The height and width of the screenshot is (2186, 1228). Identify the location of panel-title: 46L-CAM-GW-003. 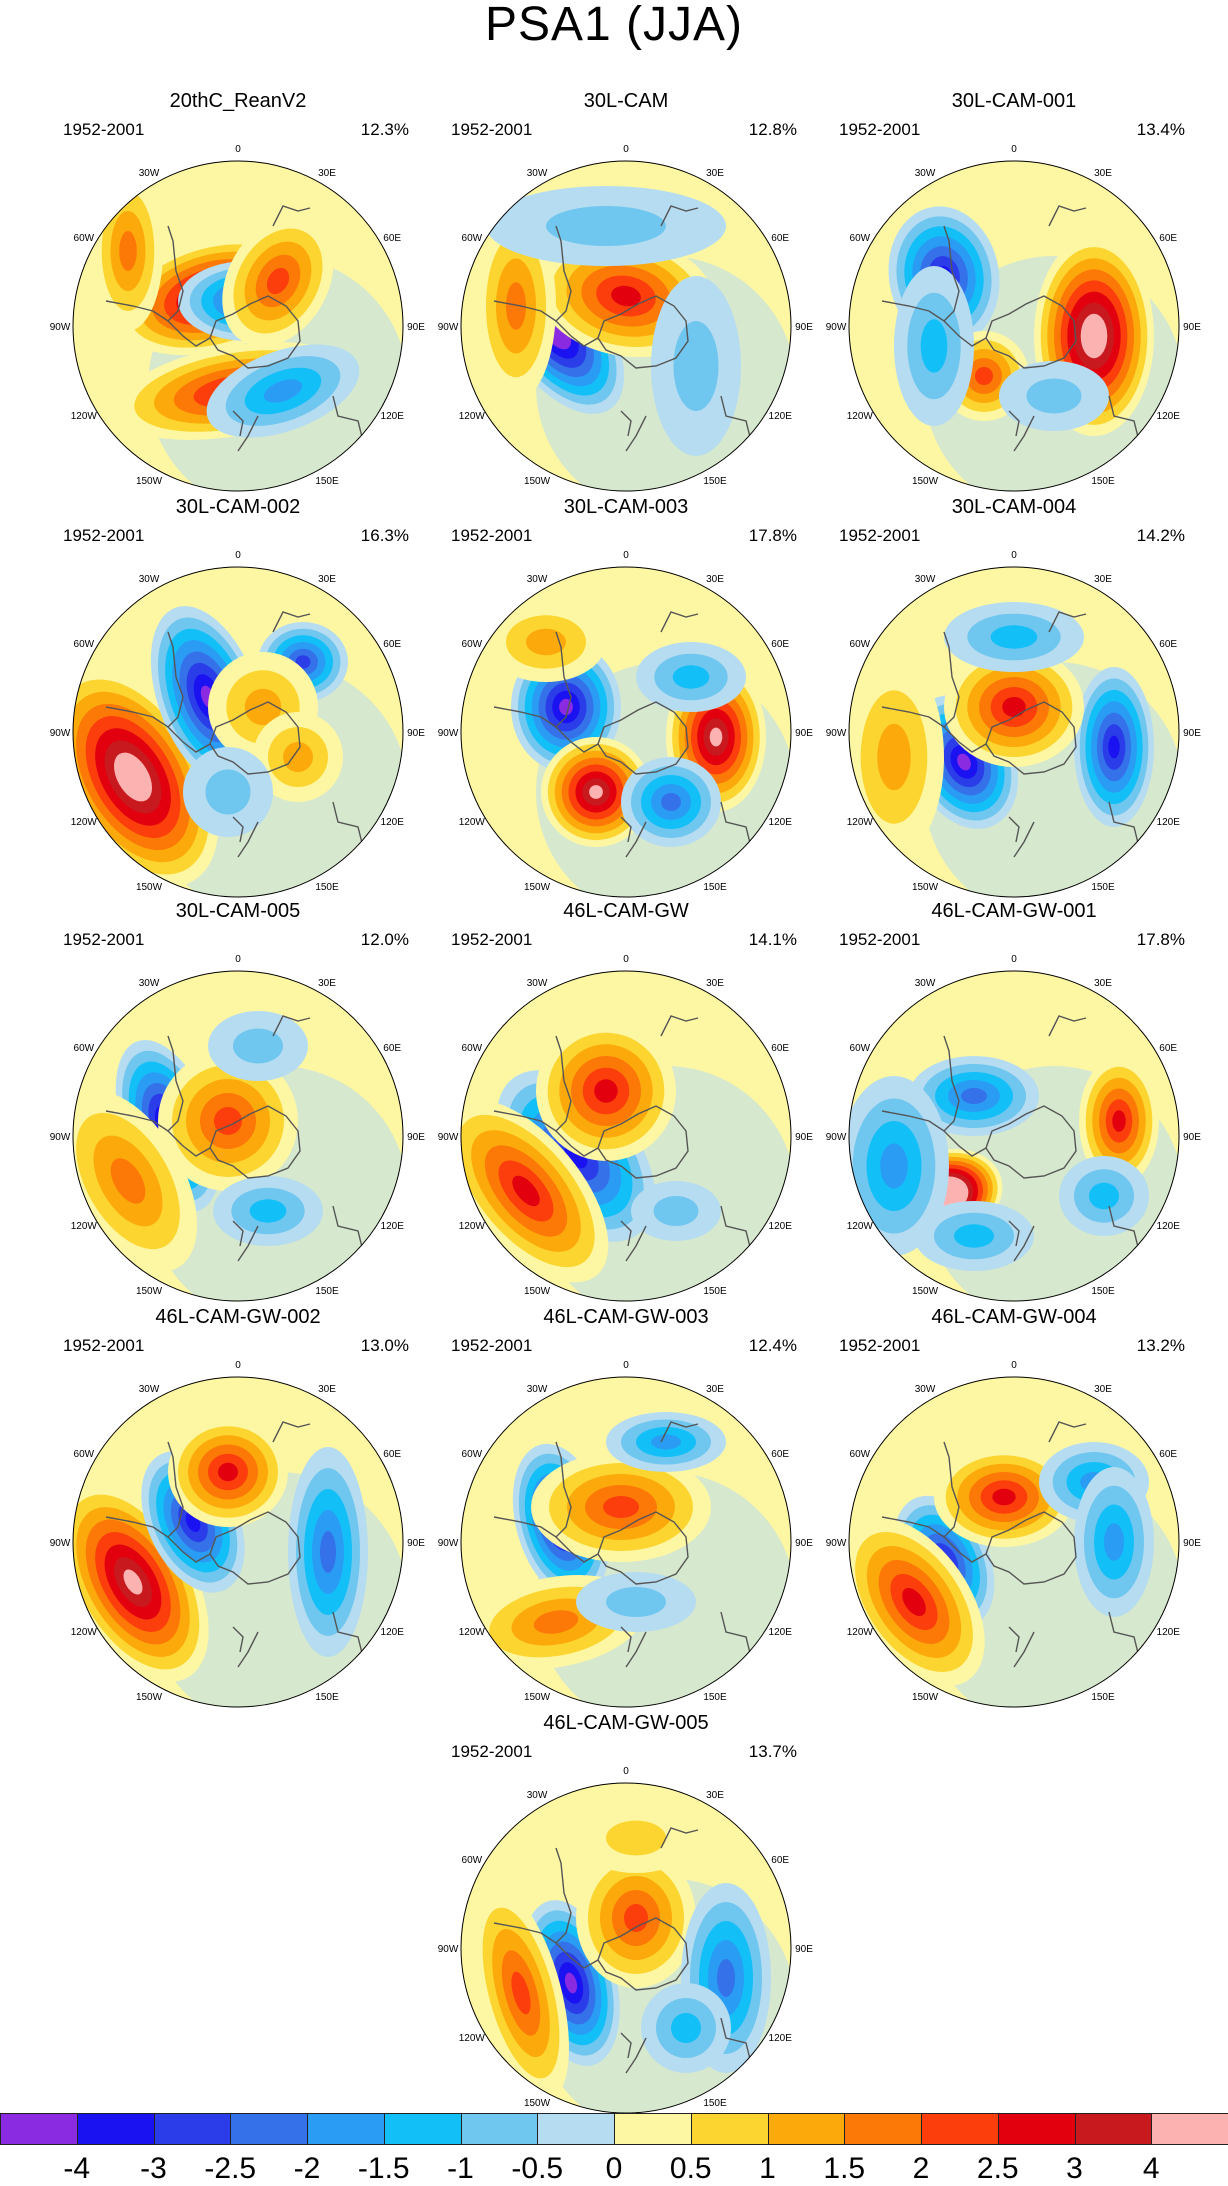
(626, 1317).